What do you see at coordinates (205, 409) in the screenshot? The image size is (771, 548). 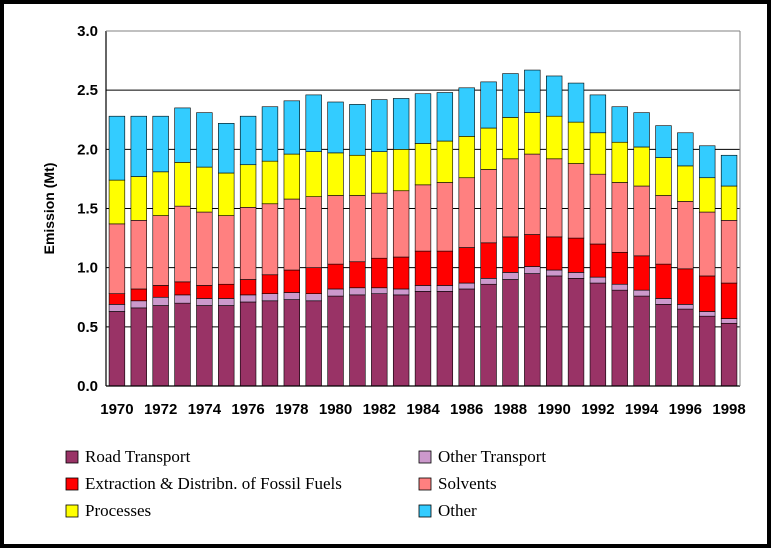 I see `x-tick-label: 1974` at bounding box center [205, 409].